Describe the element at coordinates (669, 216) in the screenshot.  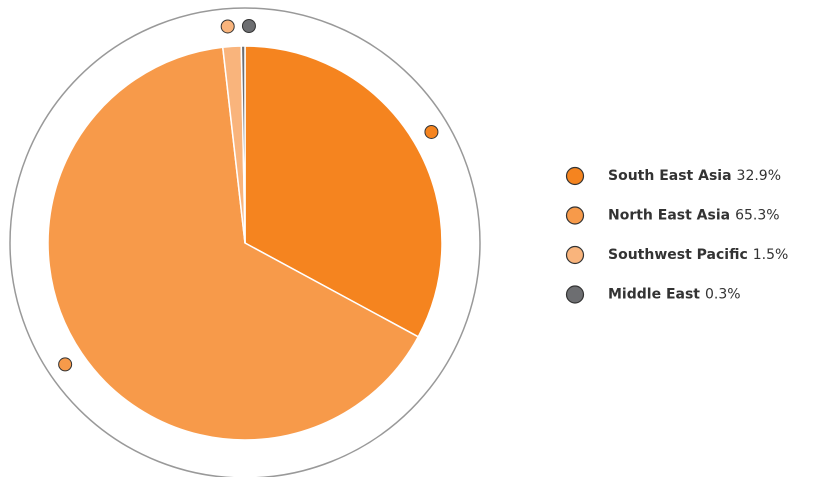
I see `legend-name: North East Asia` at that location.